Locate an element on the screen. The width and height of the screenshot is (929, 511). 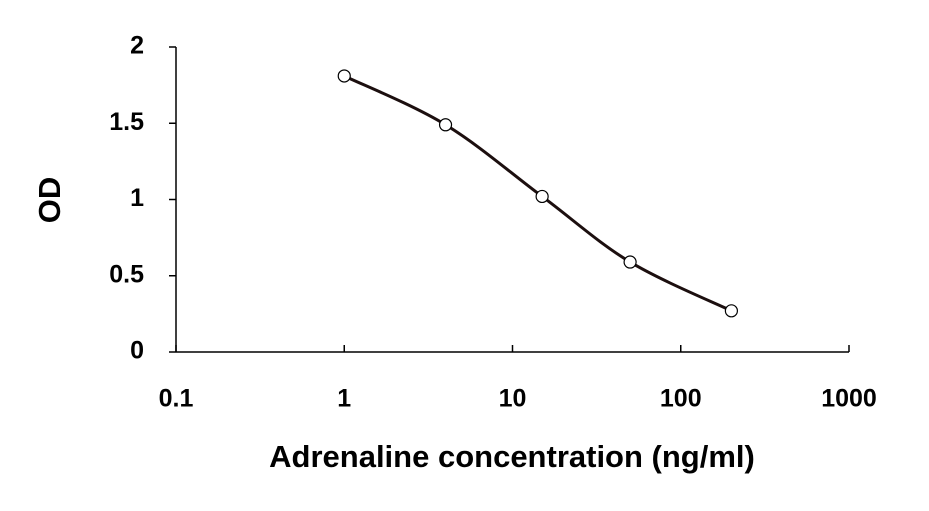
x-tick-label: 1000 is located at coordinates (849, 399).